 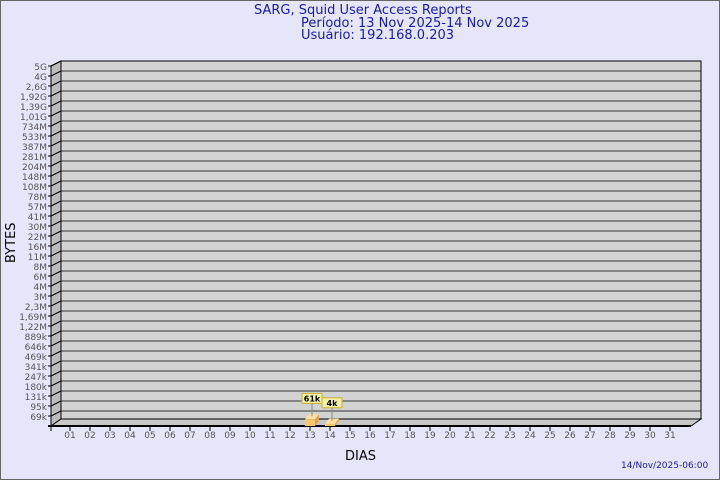 What do you see at coordinates (570, 436) in the screenshot?
I see `x-tick-label: 26` at bounding box center [570, 436].